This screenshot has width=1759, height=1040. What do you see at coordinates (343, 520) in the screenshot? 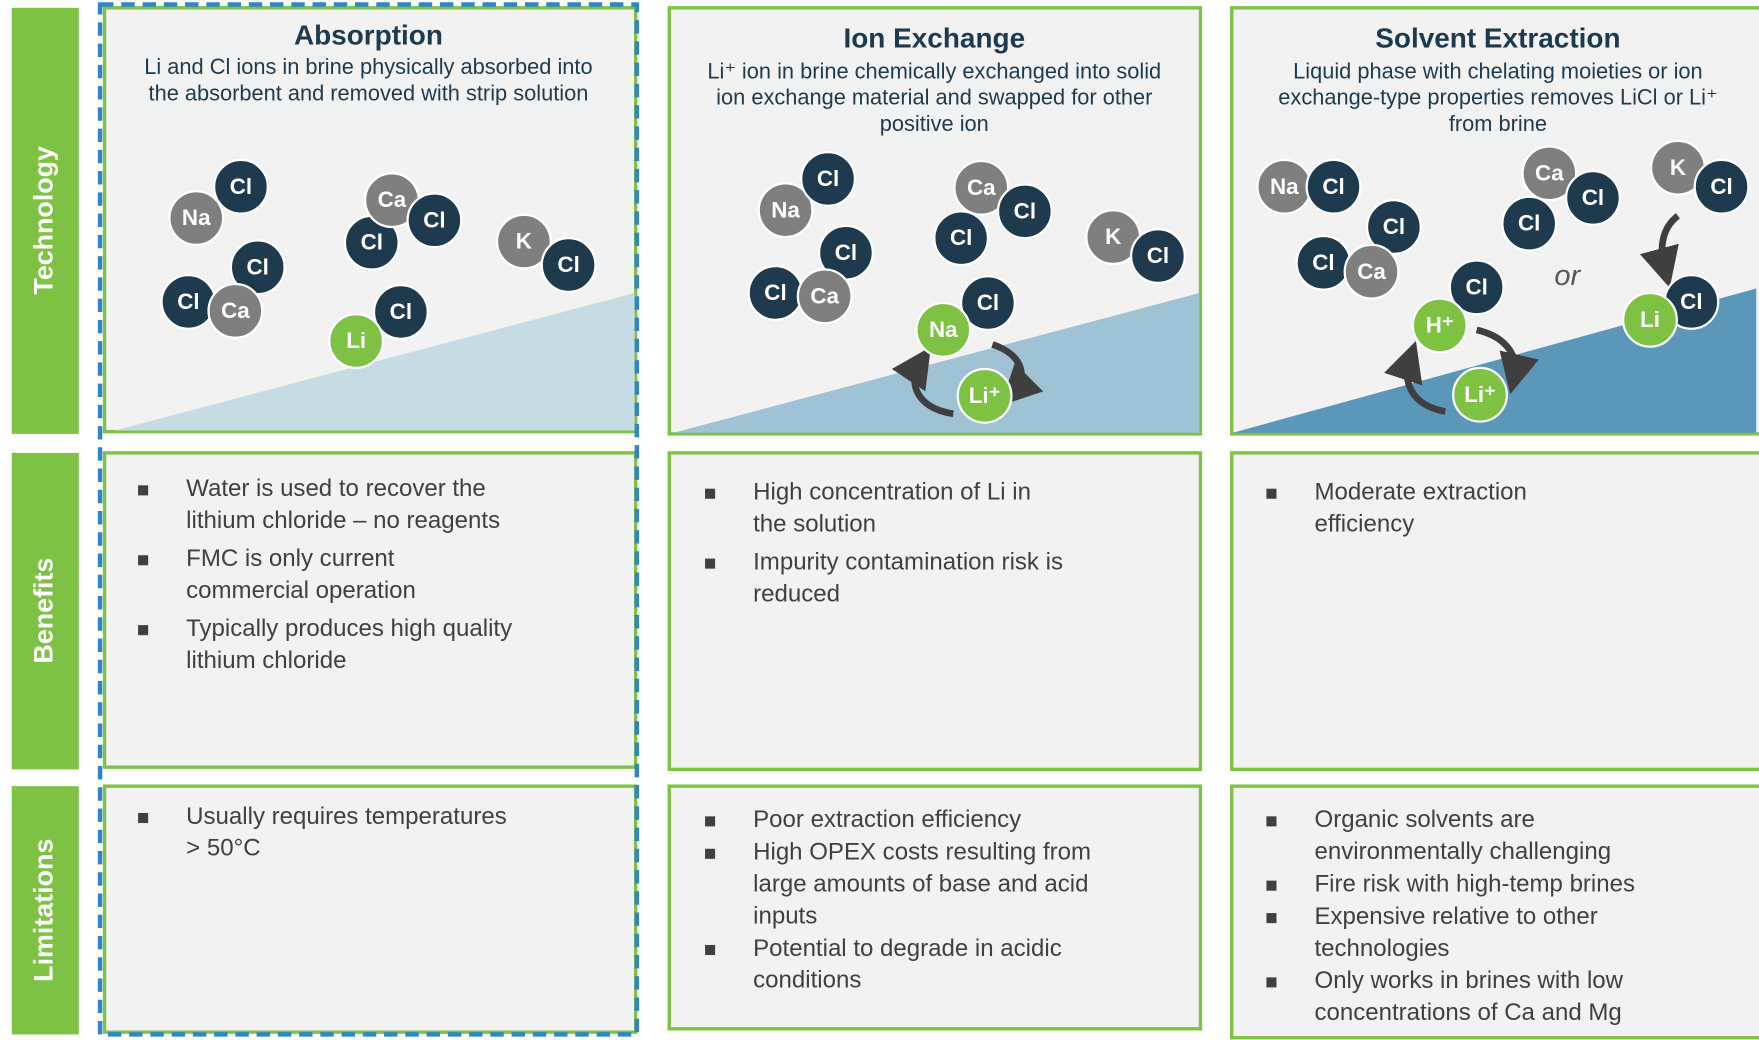
I see `bullet-text: lithium chloride – no reagents` at bounding box center [343, 520].